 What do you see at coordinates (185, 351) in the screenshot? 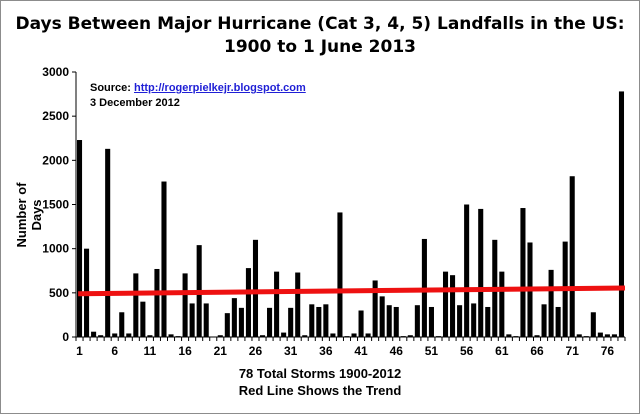
I see `x-tick-label: 16` at bounding box center [185, 351].